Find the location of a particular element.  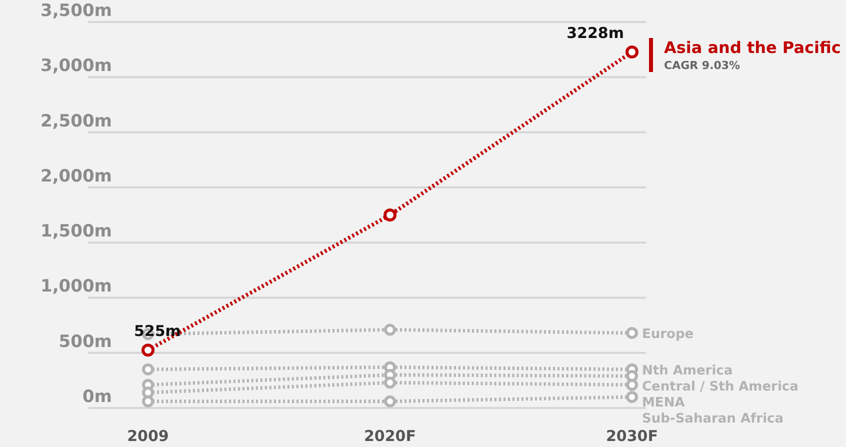

data-label: 525m is located at coordinates (157, 331).